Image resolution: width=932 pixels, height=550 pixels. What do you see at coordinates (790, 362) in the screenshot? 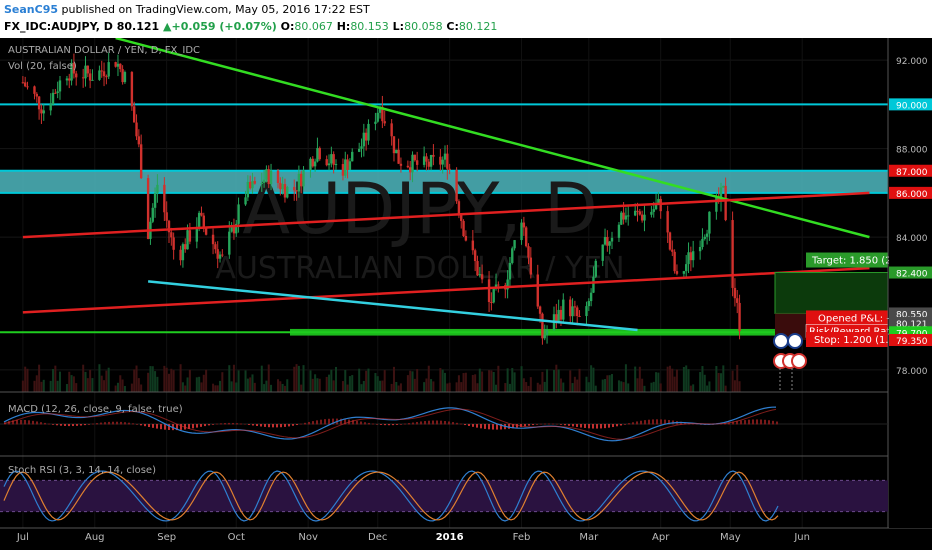
I see `event-markers` at bounding box center [790, 362].